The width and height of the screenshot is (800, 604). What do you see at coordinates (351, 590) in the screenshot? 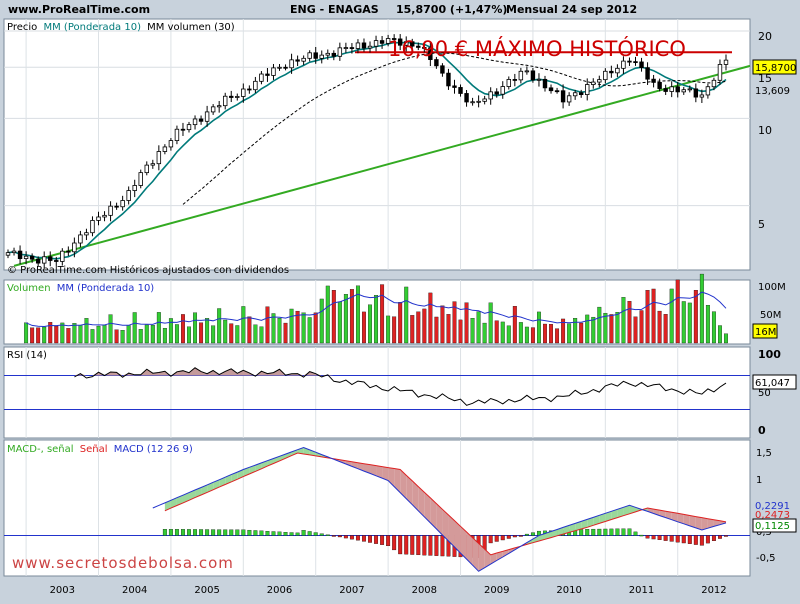
I see `x-axis-label-2007: 2007` at bounding box center [351, 590].